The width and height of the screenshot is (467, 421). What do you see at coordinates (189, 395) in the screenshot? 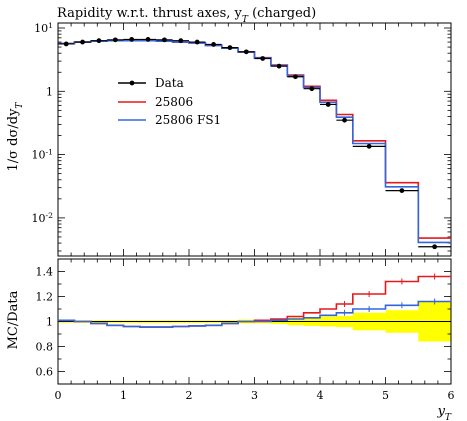
I see `x-tick-label: 2` at bounding box center [189, 395].